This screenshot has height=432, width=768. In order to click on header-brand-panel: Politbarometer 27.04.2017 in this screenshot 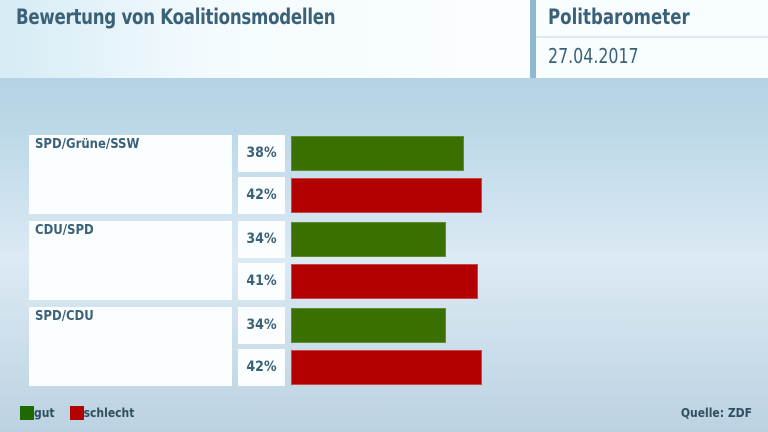, I will do `click(652, 39)`.